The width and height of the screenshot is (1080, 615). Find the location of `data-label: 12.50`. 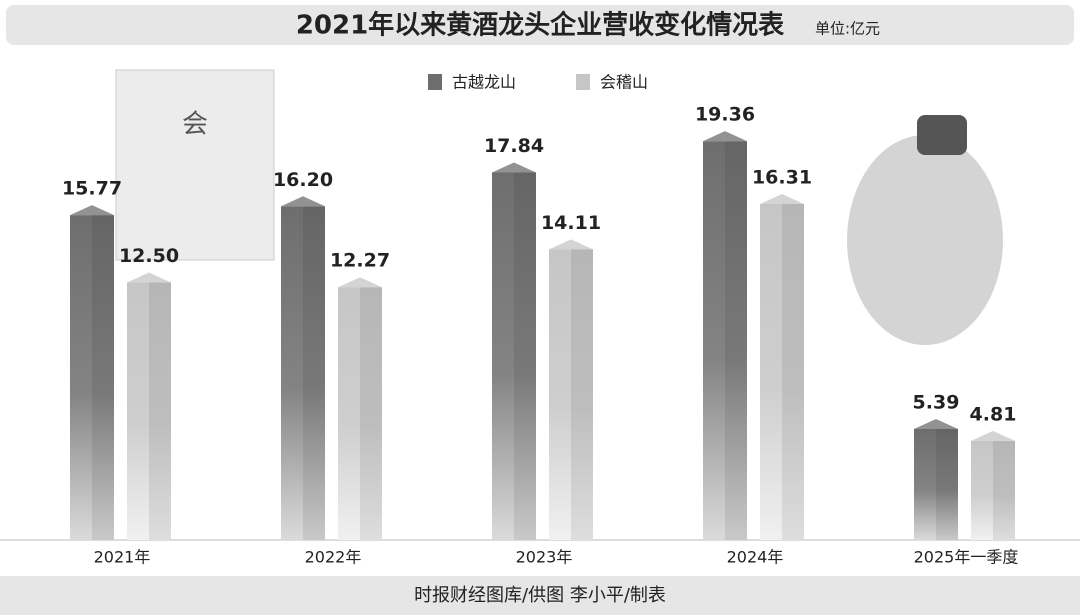

data-label: 12.50 is located at coordinates (149, 256).